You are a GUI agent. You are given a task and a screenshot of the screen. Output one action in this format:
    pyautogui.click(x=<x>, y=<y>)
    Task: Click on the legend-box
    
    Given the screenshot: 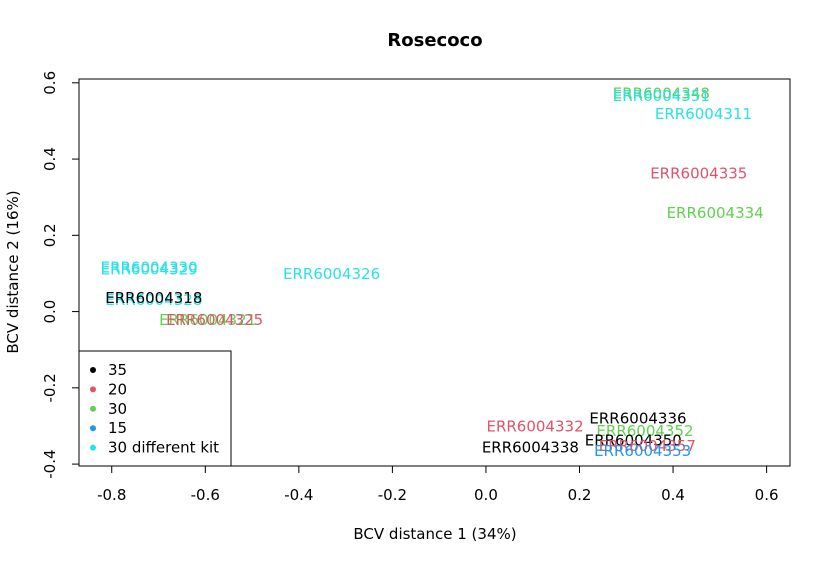 What is the action you would take?
    pyautogui.click(x=155, y=408)
    